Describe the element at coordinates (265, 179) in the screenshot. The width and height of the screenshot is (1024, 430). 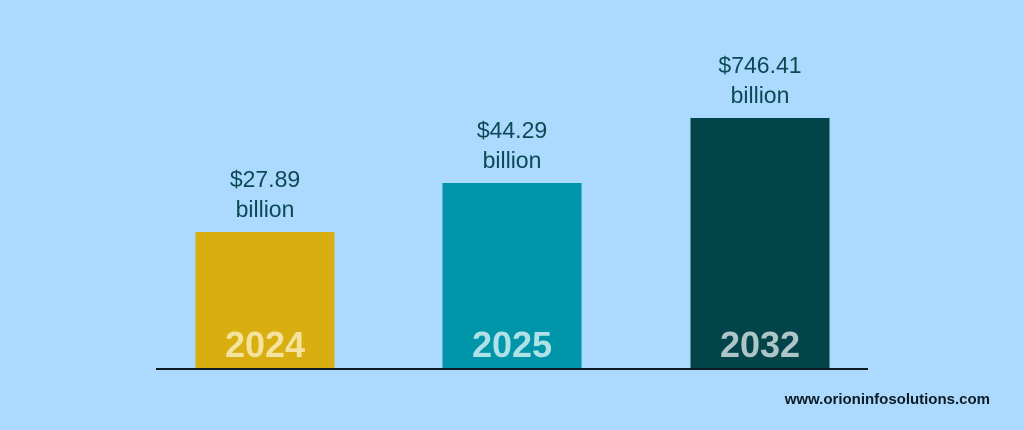
I see `value-label-2024: $27.89` at that location.